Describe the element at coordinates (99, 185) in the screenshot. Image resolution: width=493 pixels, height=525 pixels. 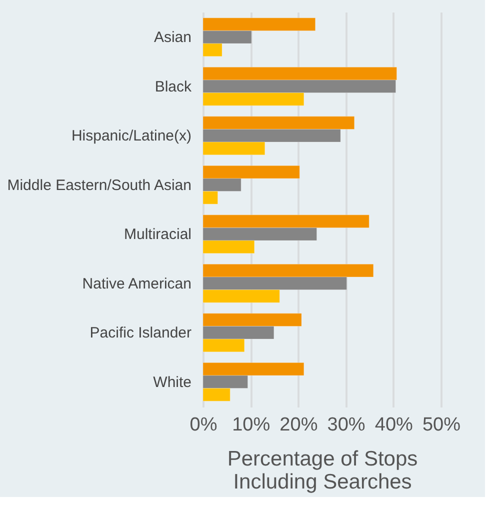
I see `y-tick-label: Middle Eastern/South Asian` at that location.